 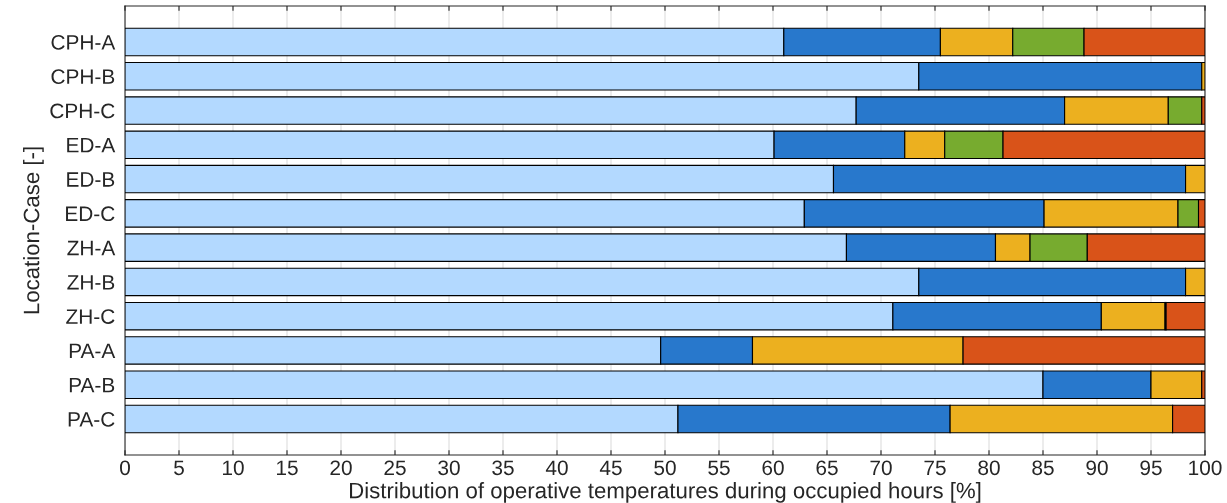 I want to click on x-tick-label: 95, so click(x=1151, y=468).